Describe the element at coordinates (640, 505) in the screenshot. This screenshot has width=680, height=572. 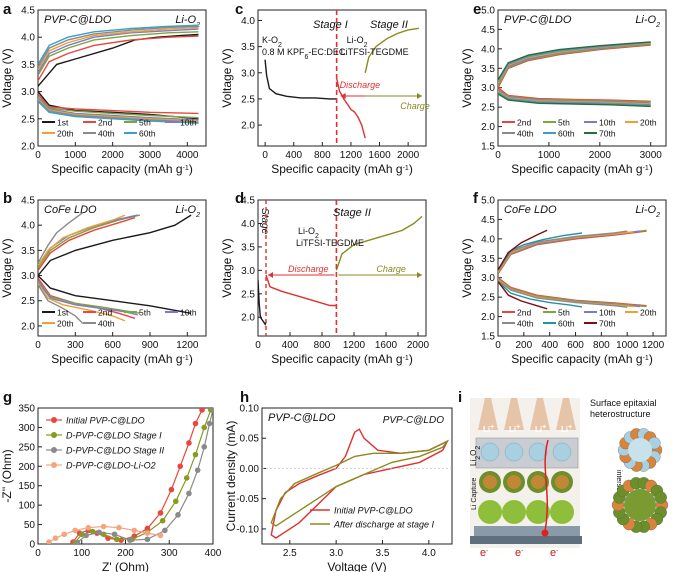
I see `bulk-core` at that location.